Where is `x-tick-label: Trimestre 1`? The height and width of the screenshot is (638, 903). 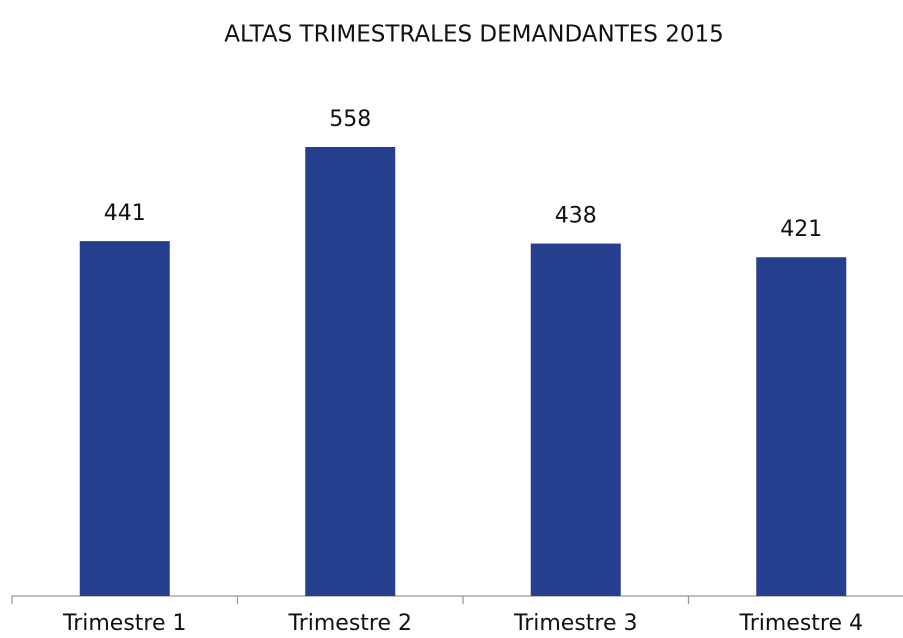
x-tick-label: Trimestre 1 is located at coordinates (124, 623).